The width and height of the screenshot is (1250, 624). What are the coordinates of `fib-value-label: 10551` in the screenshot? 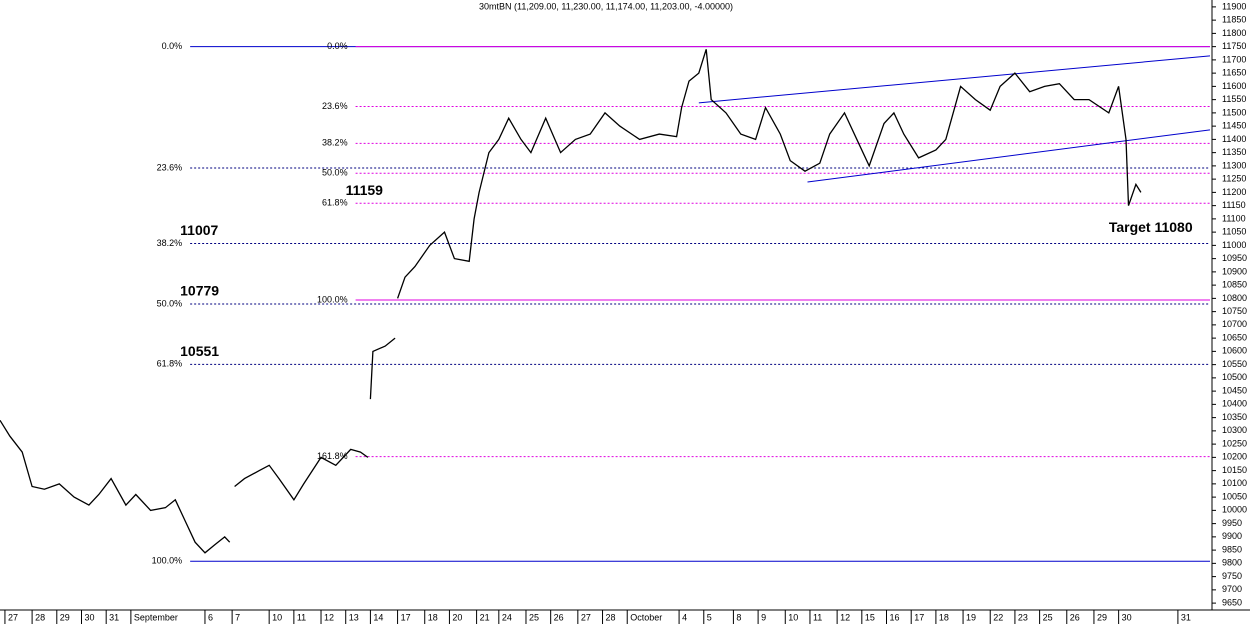 It's located at (199, 351).